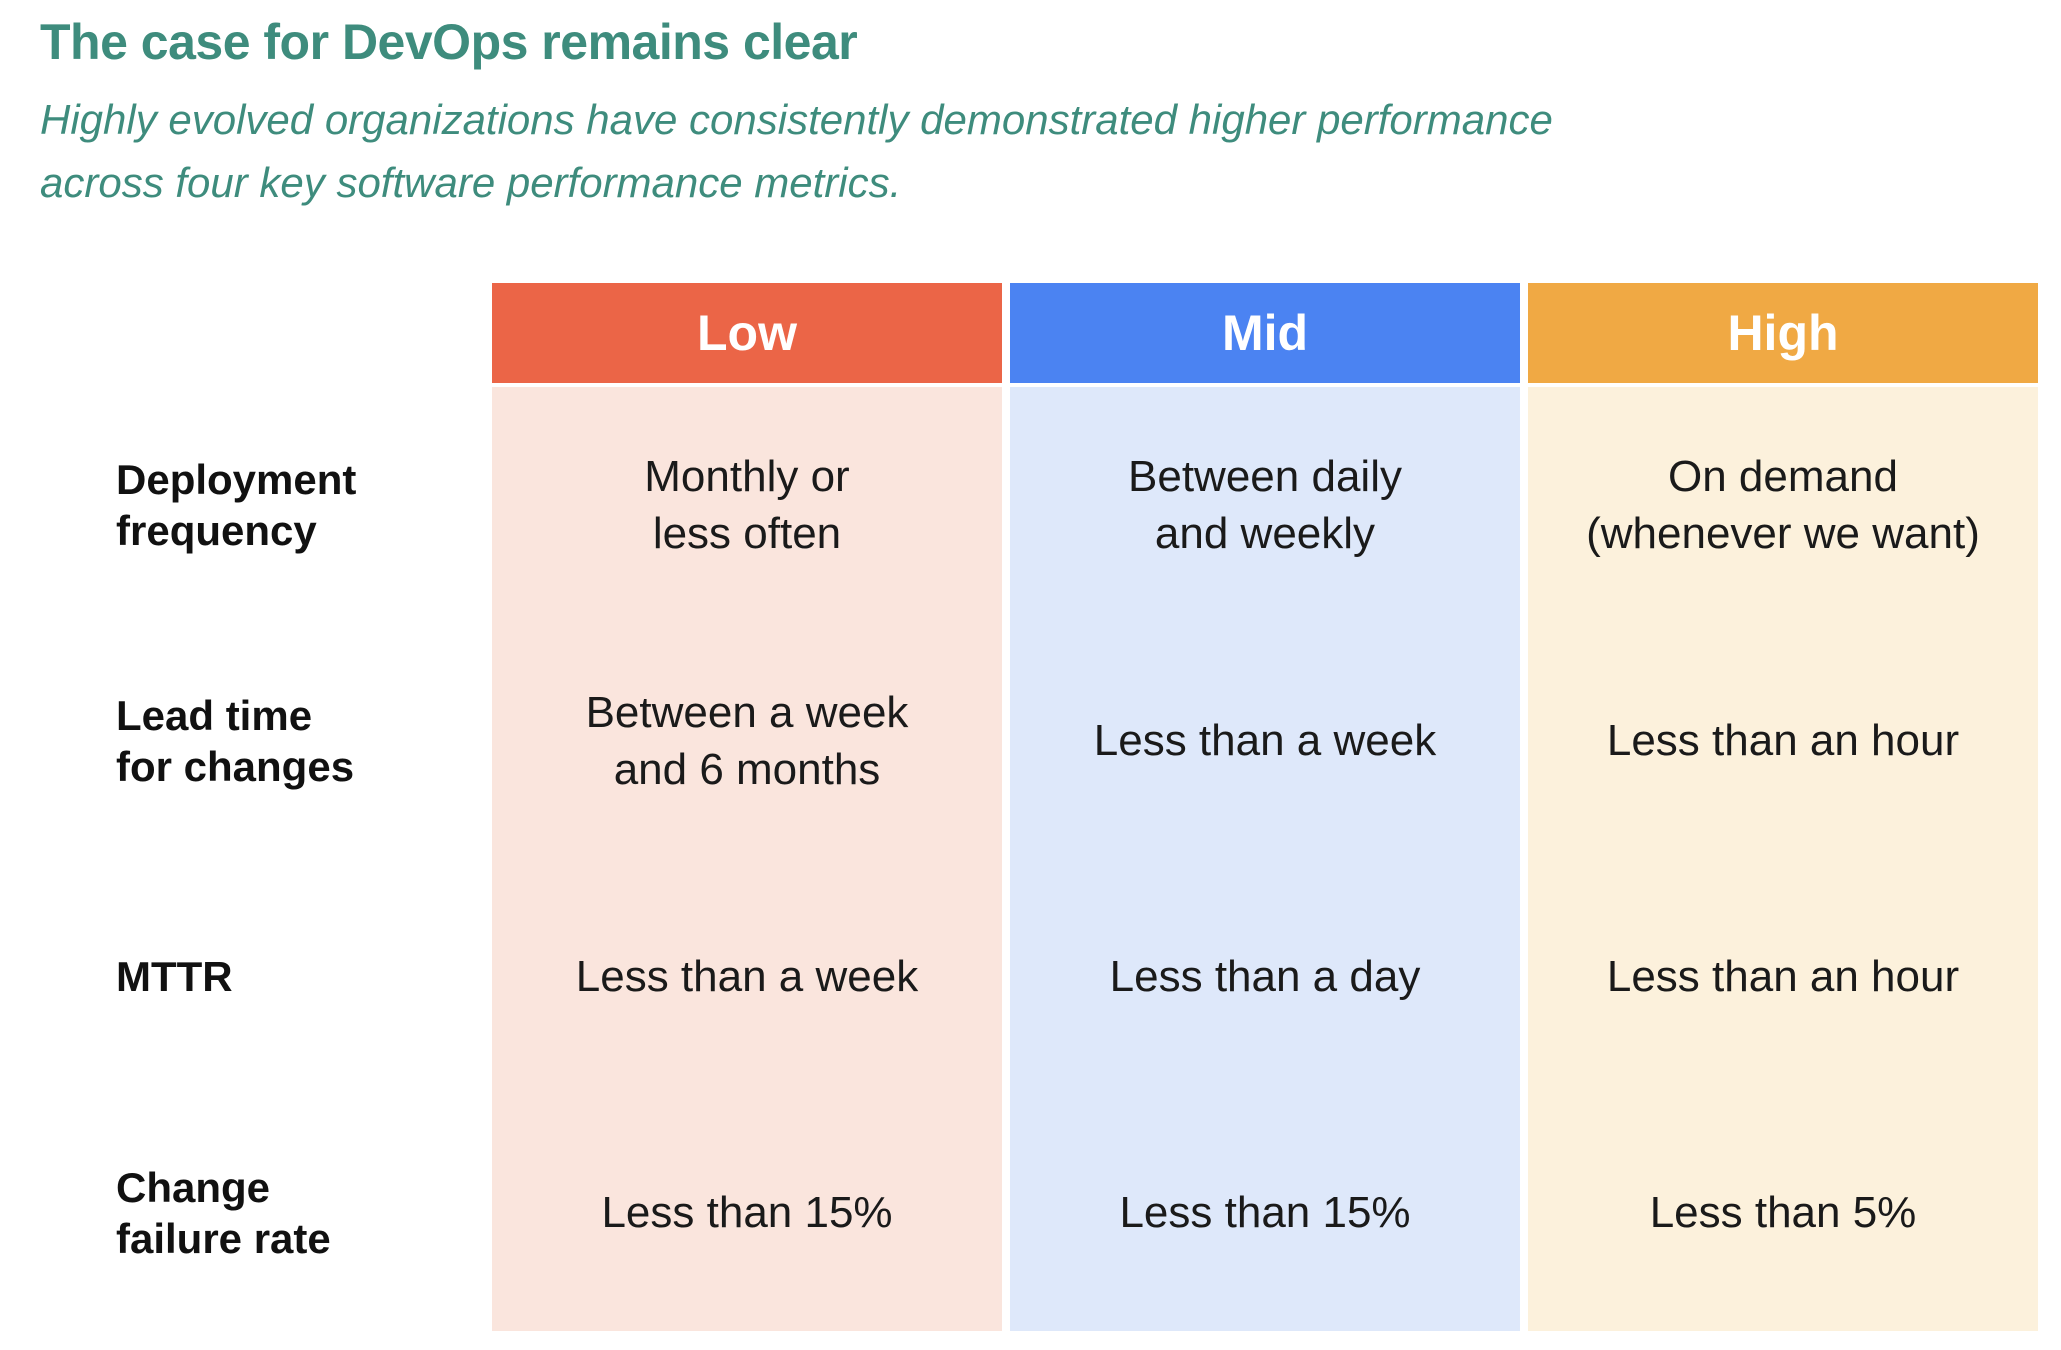  What do you see at coordinates (747, 741) in the screenshot?
I see `table-cell: Between a week and 6 months` at bounding box center [747, 741].